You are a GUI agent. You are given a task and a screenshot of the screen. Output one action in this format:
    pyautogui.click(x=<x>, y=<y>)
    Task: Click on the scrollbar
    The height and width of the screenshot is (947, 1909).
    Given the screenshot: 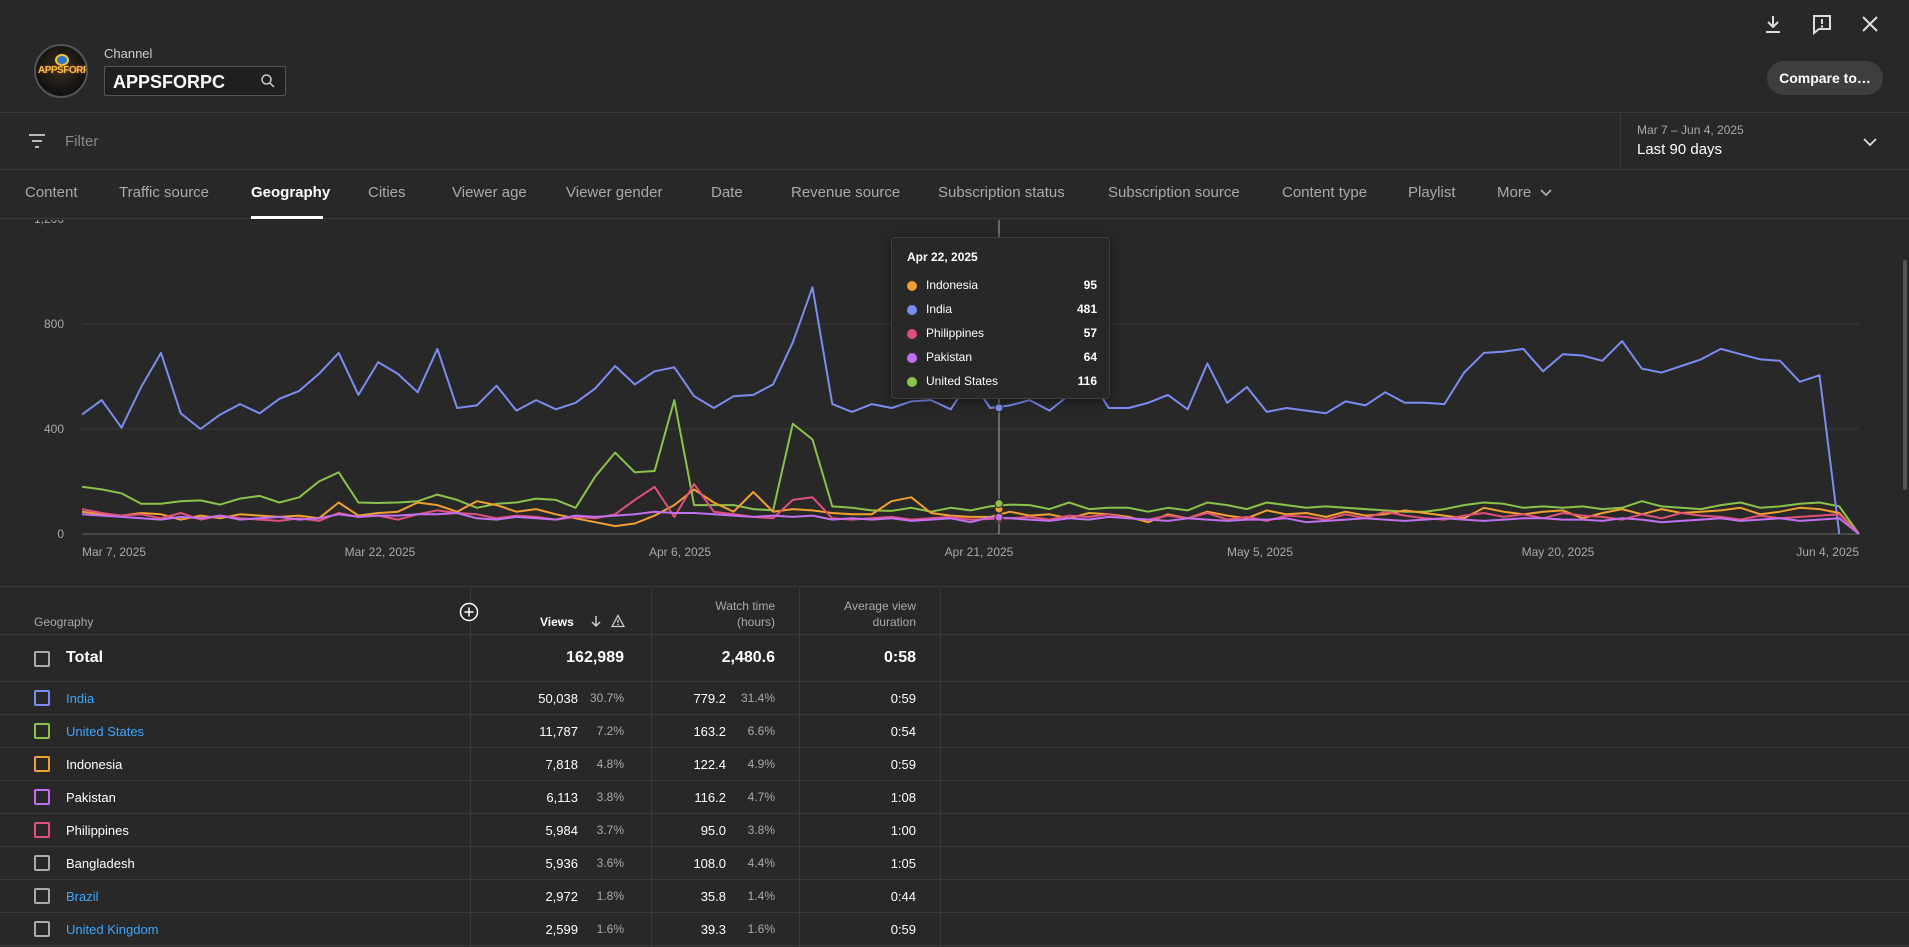 What is the action you would take?
    pyautogui.click(x=1905, y=375)
    